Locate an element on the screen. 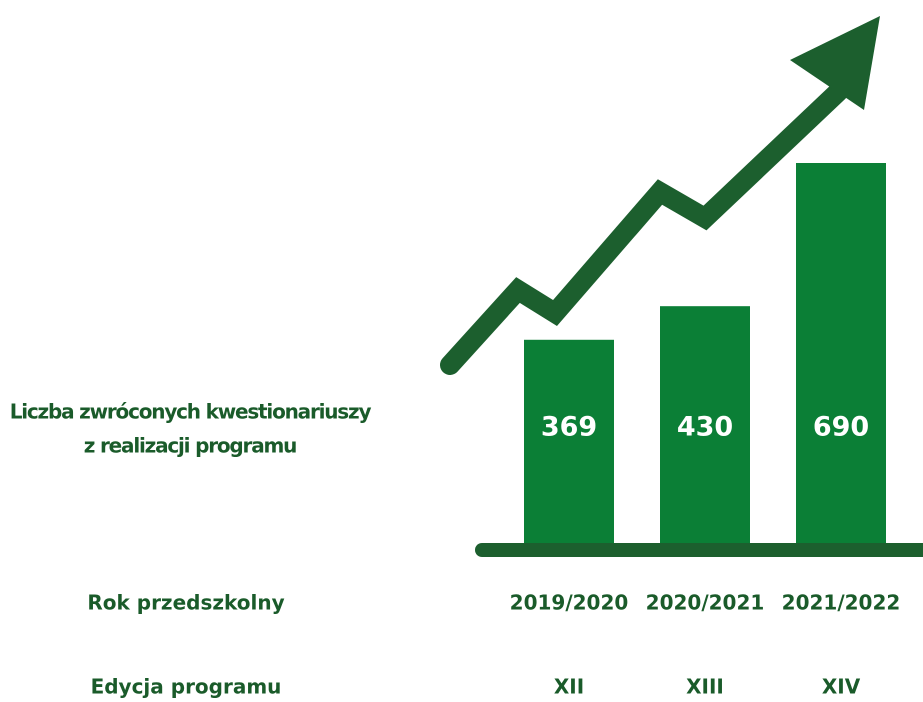 This screenshot has width=923, height=702. value-label: 690 is located at coordinates (841, 427).